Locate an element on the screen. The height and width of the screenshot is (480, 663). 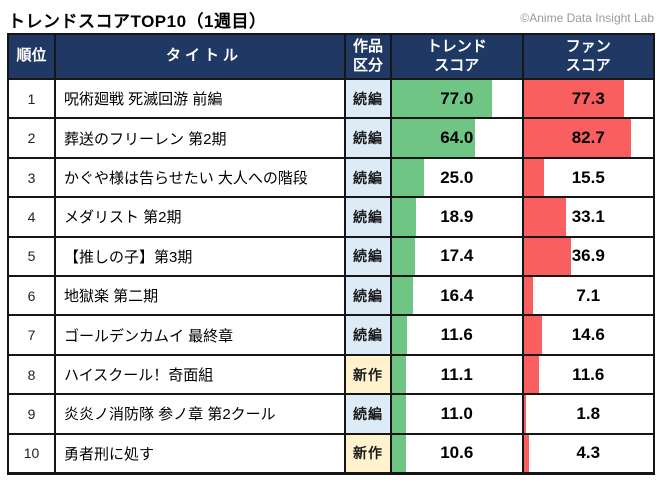
trend-score-value: 11.6 is located at coordinates (456, 335).